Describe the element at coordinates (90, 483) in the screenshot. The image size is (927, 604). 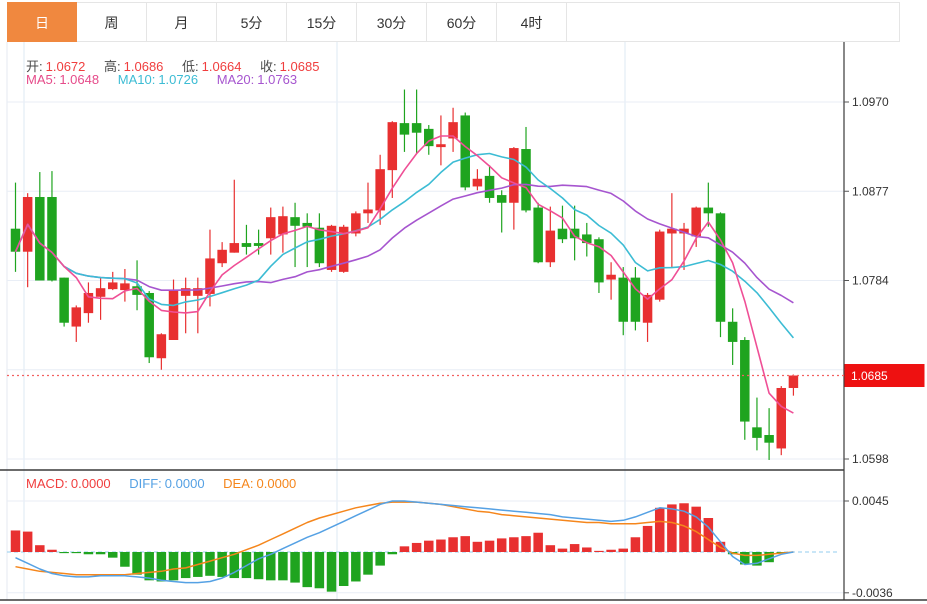
I see `macd-value: 0.0000` at that location.